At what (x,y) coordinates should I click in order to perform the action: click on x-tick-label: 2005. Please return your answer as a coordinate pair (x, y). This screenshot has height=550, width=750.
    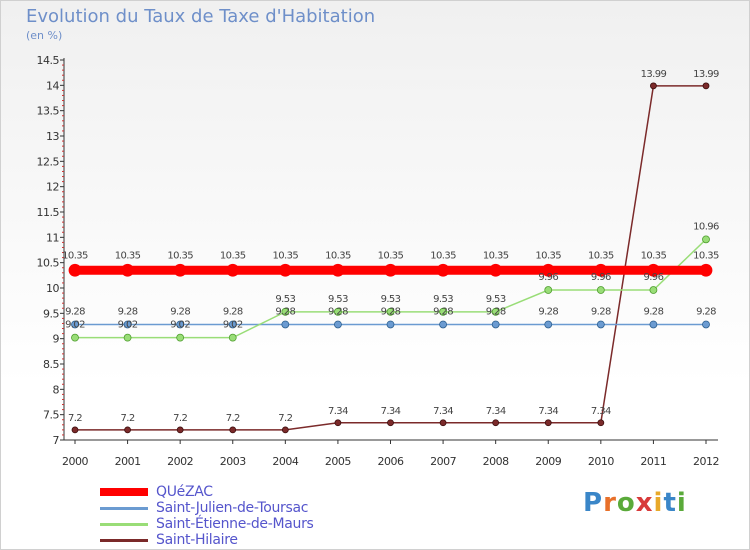
    Looking at the image, I should click on (338, 461).